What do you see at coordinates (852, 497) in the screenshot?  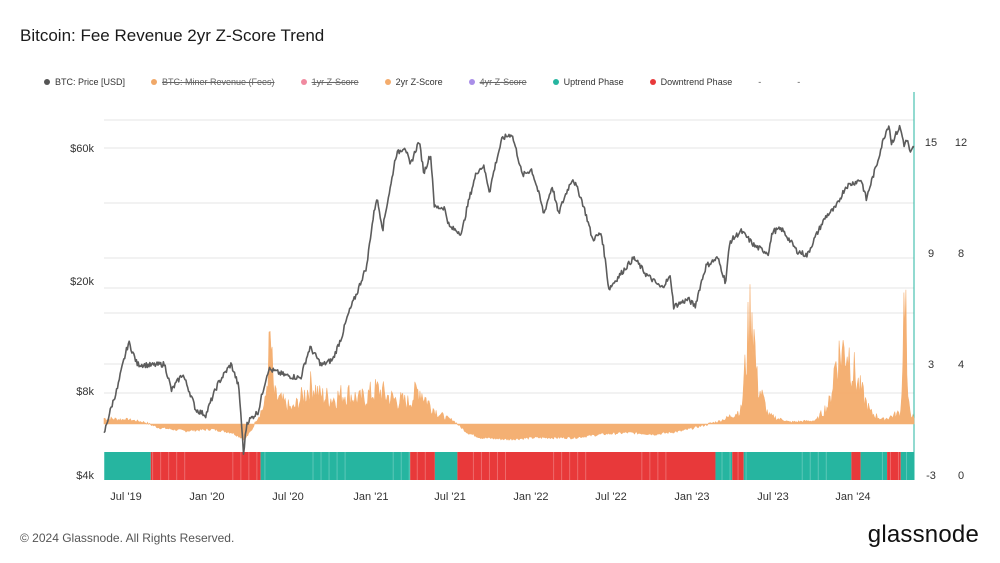 I see `x-tick-label: Jan '24` at bounding box center [852, 497].